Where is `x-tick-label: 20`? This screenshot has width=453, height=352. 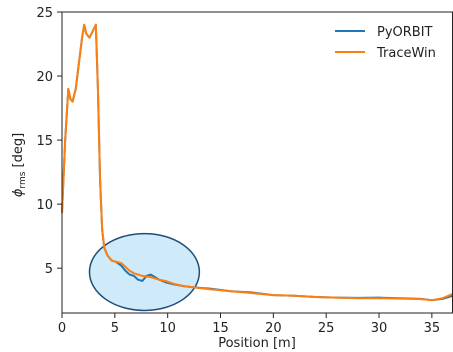
x-tick-label: 20 is located at coordinates (273, 328).